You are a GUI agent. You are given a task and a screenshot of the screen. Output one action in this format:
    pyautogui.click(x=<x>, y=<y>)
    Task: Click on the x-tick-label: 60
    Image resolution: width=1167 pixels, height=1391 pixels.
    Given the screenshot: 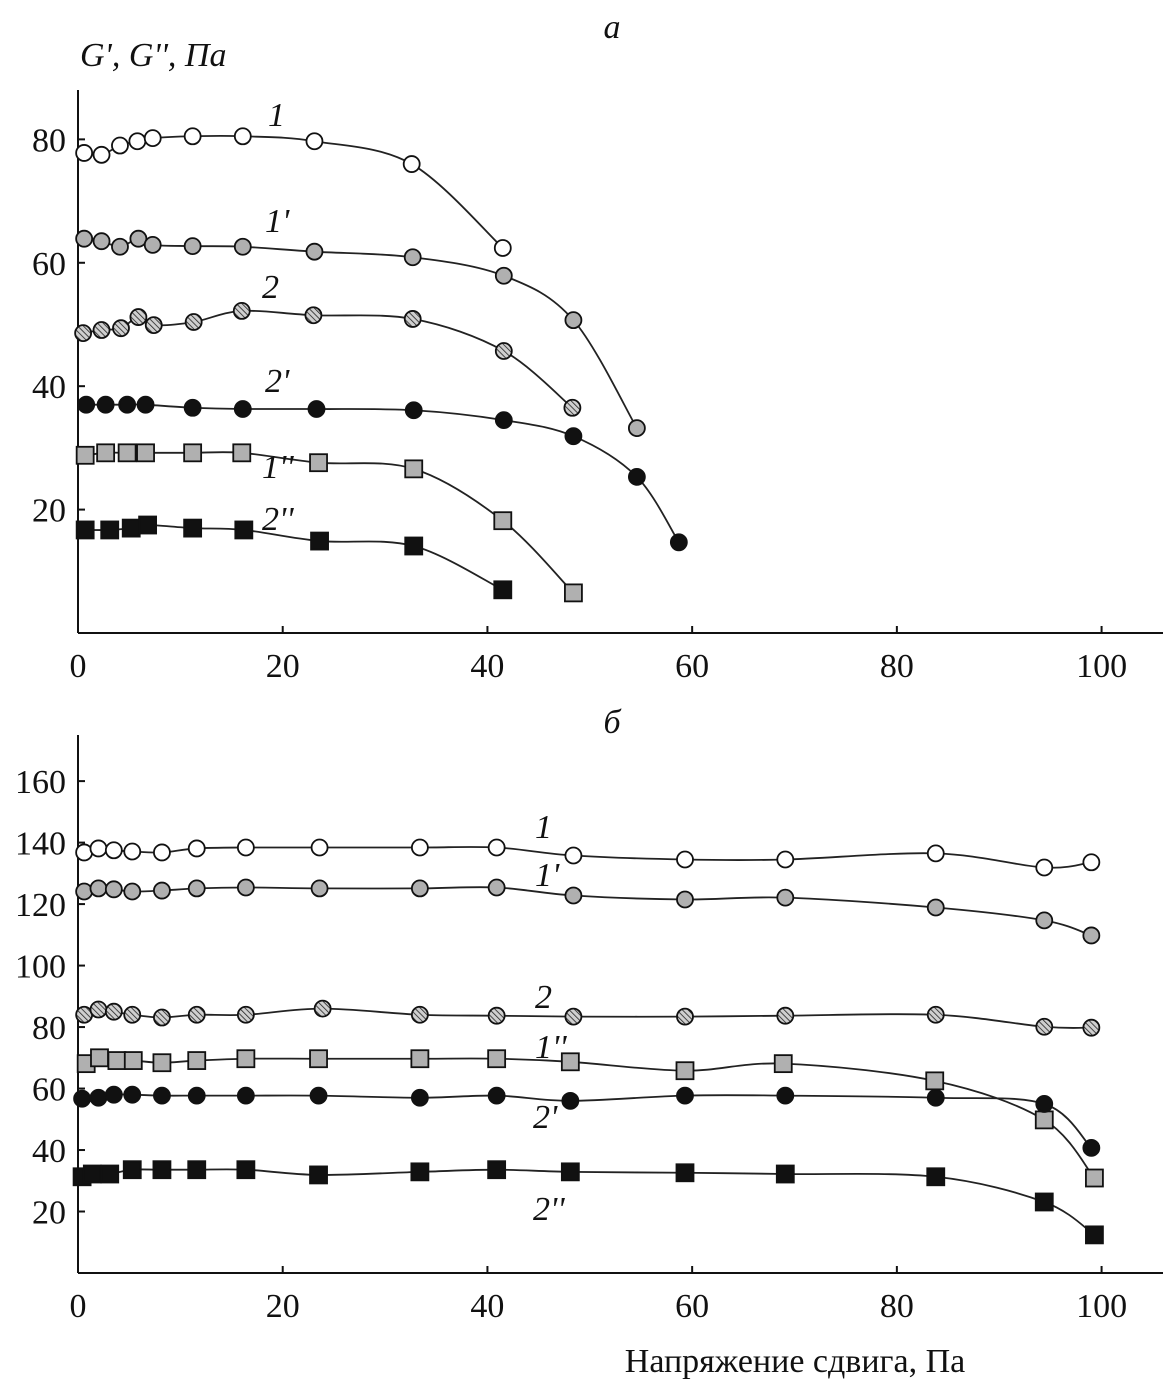 What is the action you would take?
    pyautogui.click(x=692, y=1306)
    